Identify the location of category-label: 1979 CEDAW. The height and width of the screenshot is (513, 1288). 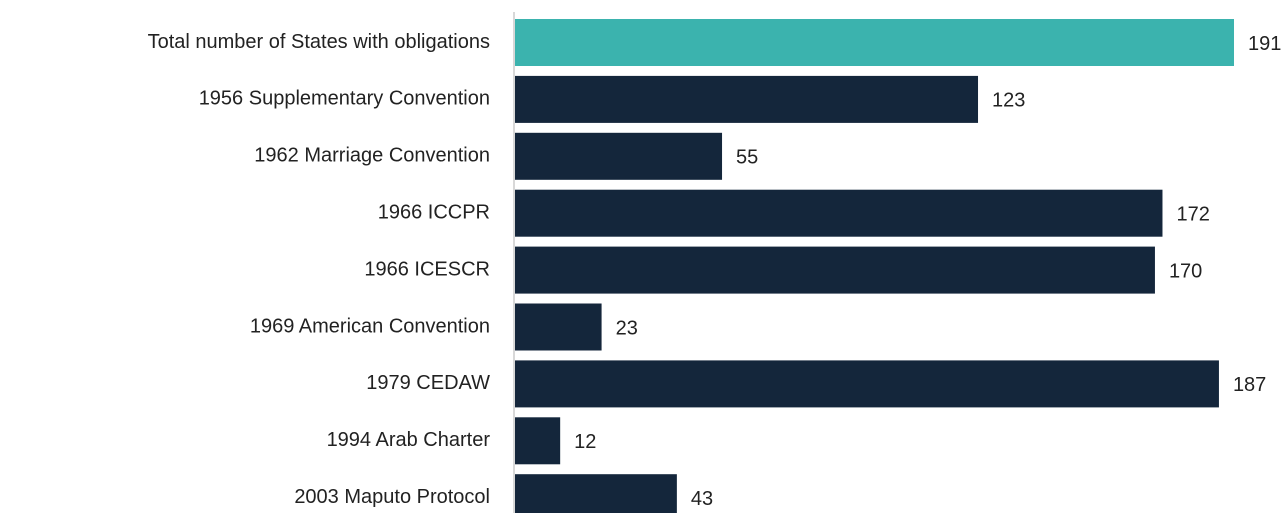
(428, 383).